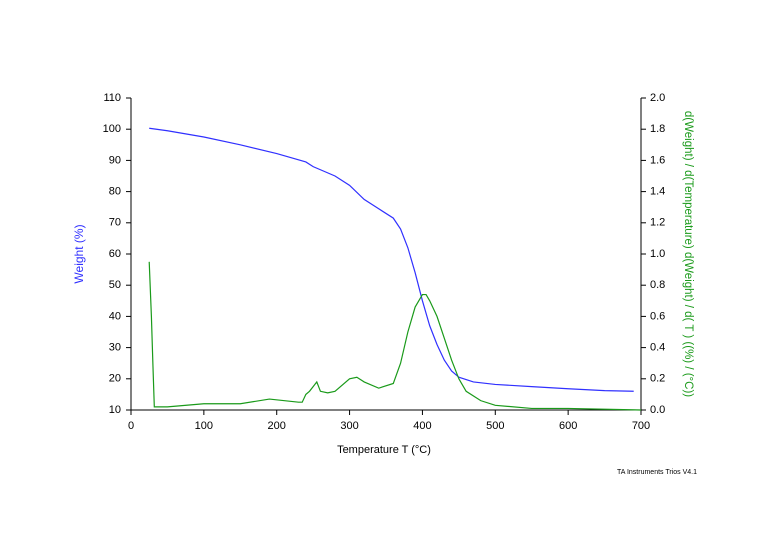 The height and width of the screenshot is (543, 768). What do you see at coordinates (115, 379) in the screenshot?
I see `y-tick-label: 20` at bounding box center [115, 379].